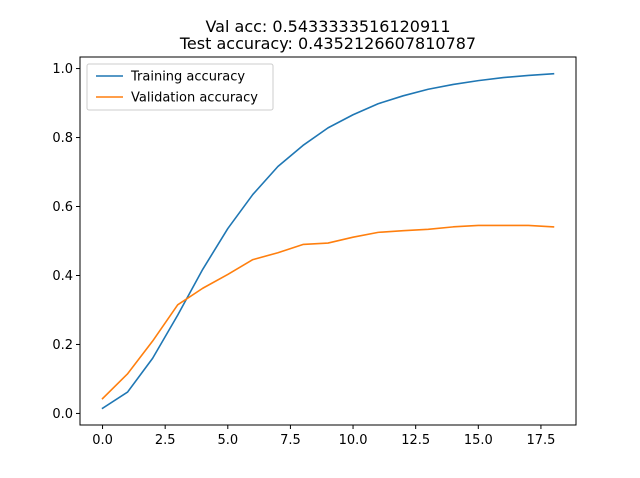  I want to click on x-tick-label: 2.5, so click(165, 440).